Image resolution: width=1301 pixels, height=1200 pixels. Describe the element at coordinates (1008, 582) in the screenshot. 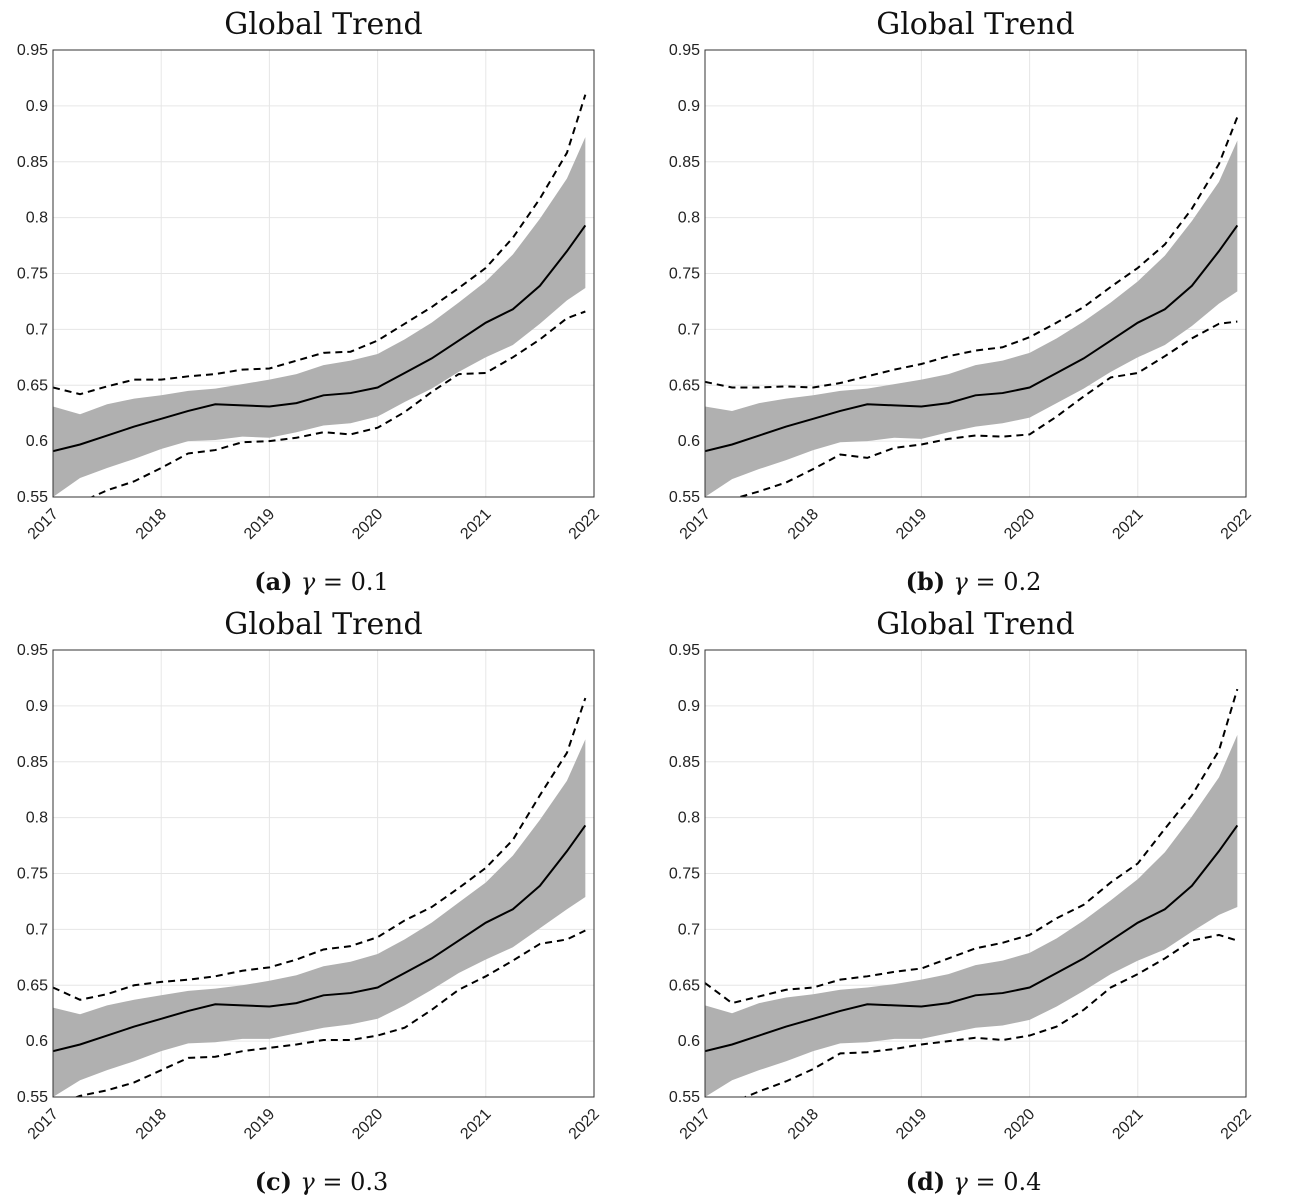

I see `caption-value: = 0.2` at that location.